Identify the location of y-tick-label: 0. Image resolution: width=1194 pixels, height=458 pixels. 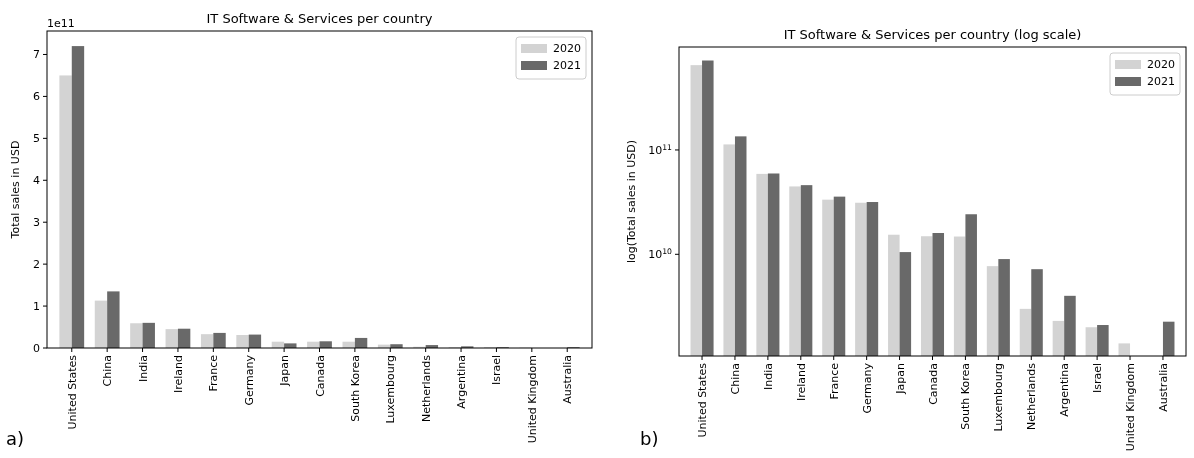
(36, 348).